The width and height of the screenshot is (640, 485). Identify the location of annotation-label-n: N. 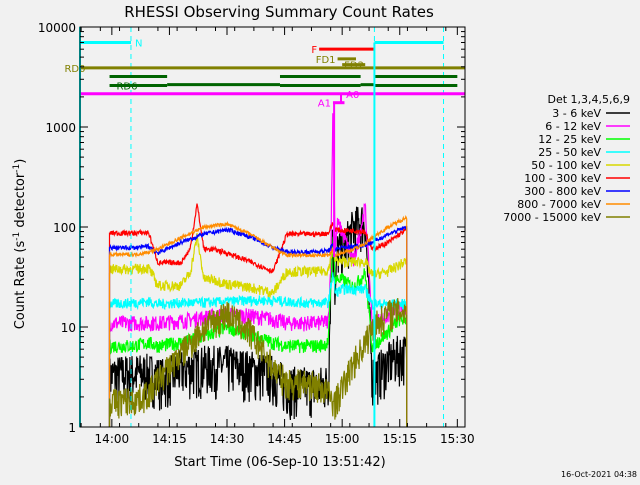
(138, 43).